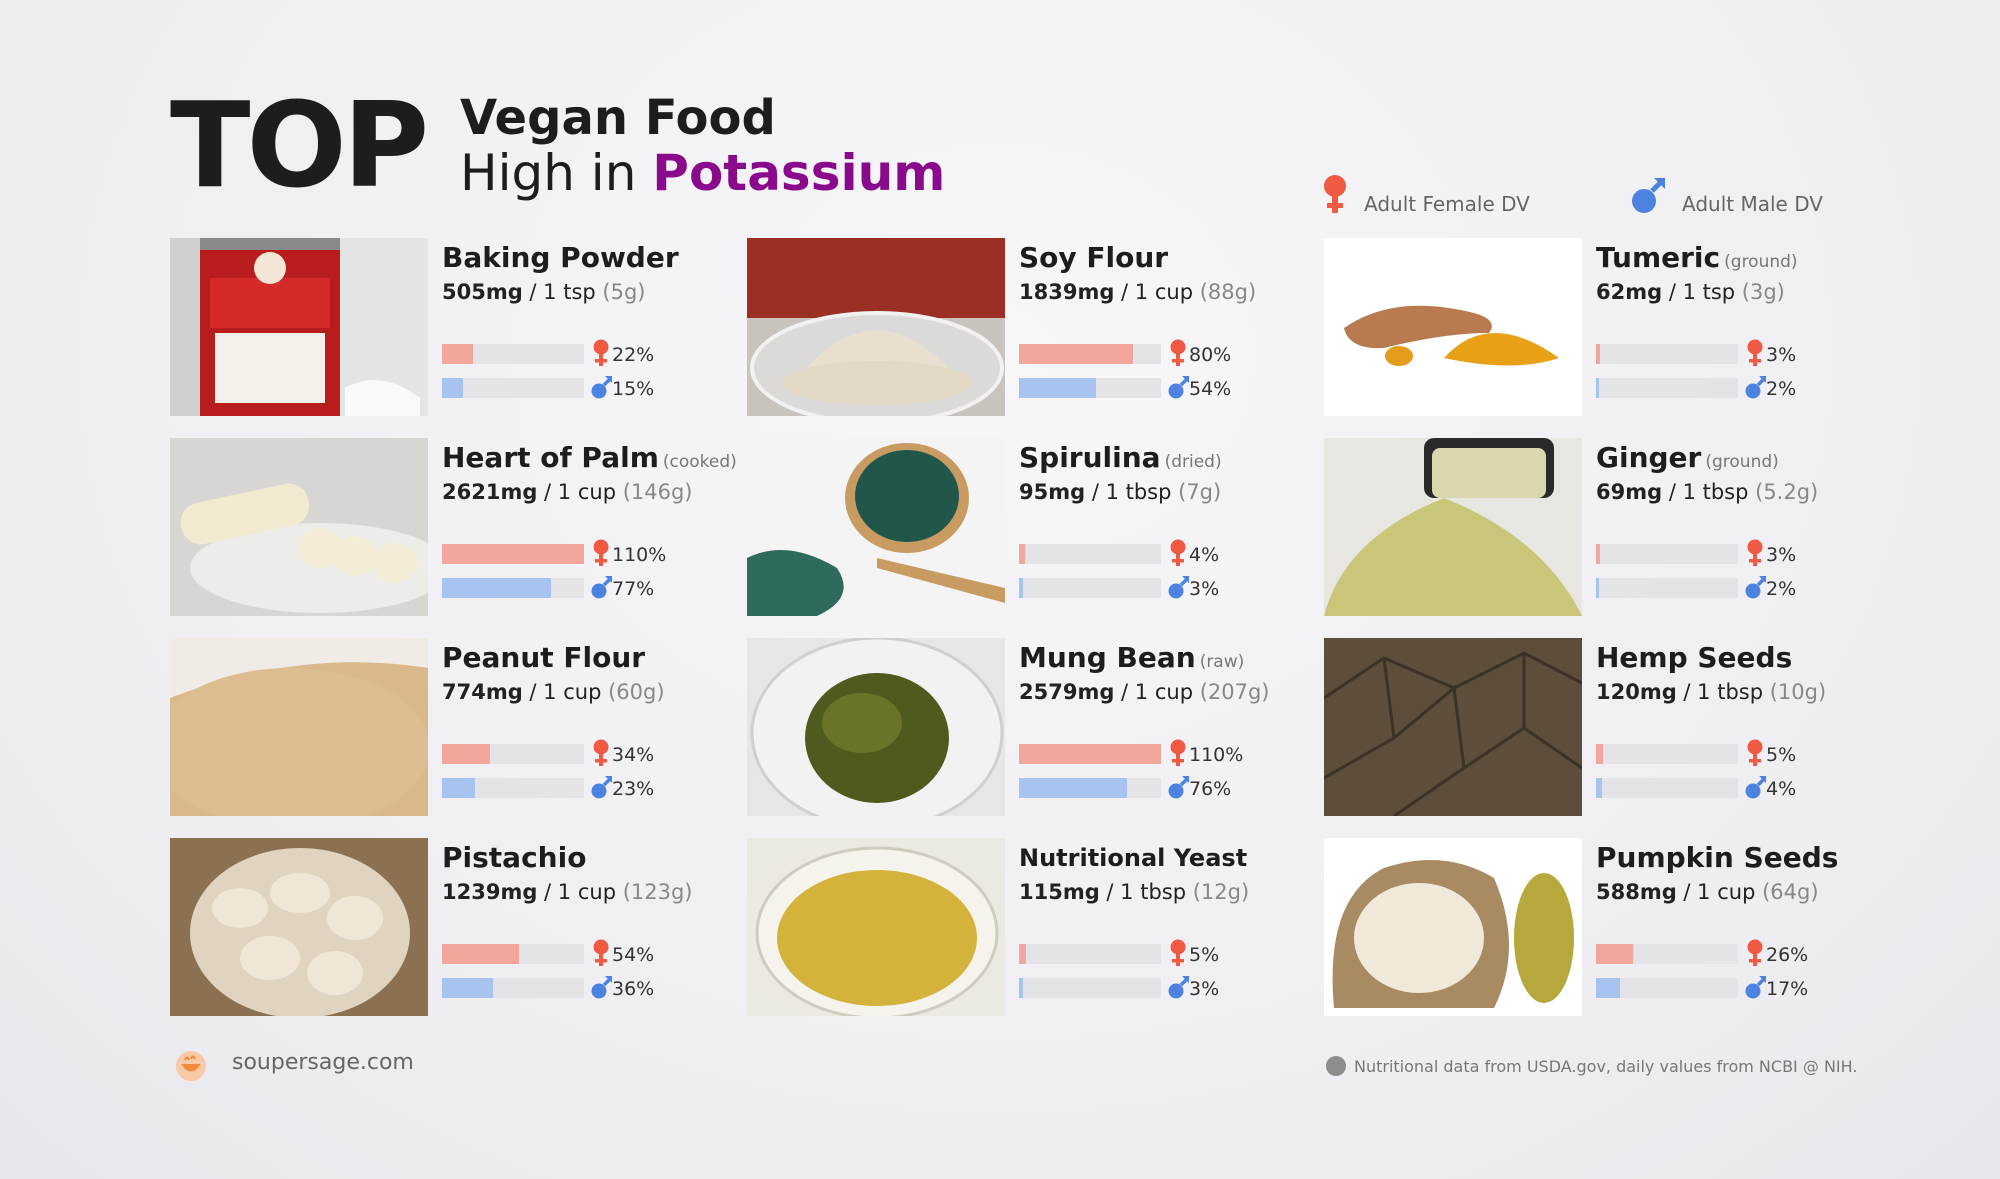 Image resolution: width=2000 pixels, height=1179 pixels. Describe the element at coordinates (490, 492) in the screenshot. I see `food-mg: 2621mg` at that location.